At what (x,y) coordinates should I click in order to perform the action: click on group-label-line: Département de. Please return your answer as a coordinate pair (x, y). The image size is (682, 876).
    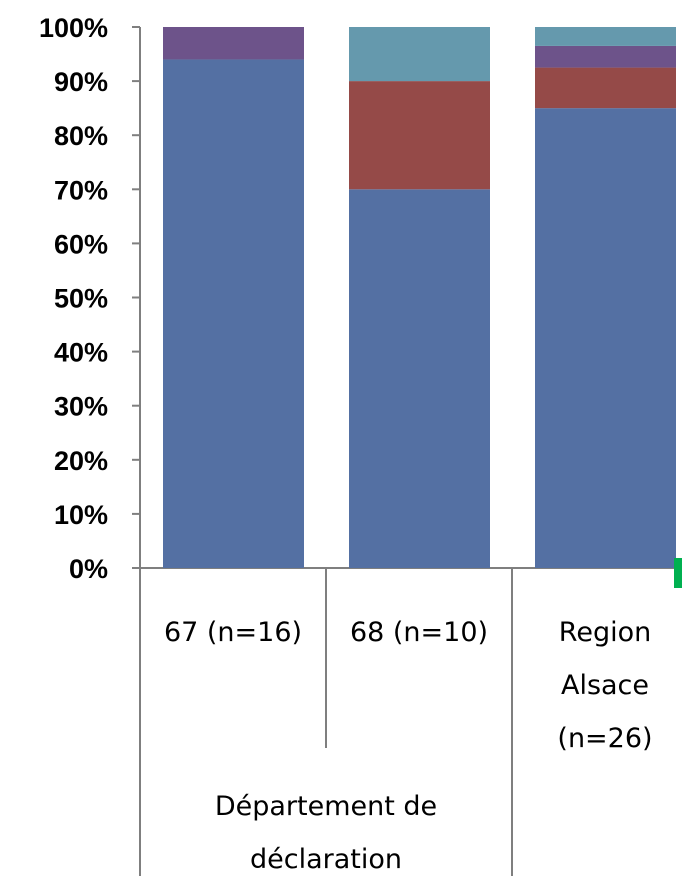
    Looking at the image, I should click on (326, 806).